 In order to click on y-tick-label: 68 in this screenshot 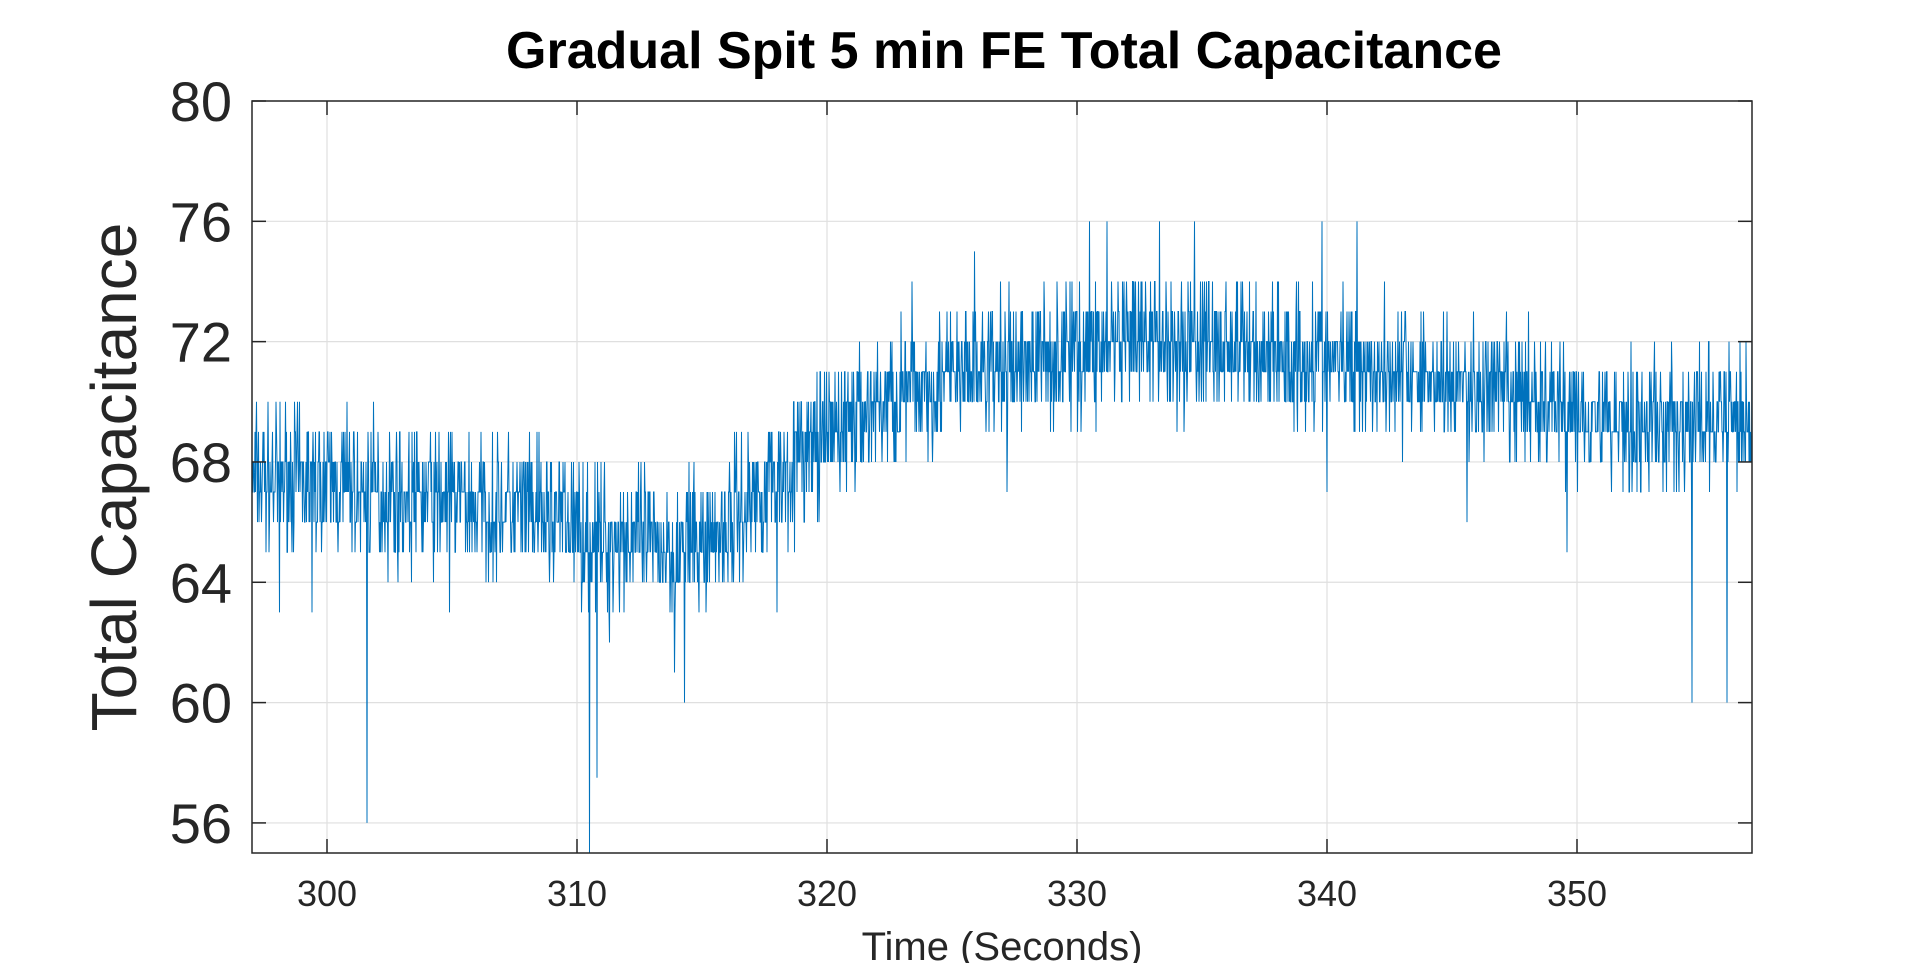, I will do `click(201, 462)`.